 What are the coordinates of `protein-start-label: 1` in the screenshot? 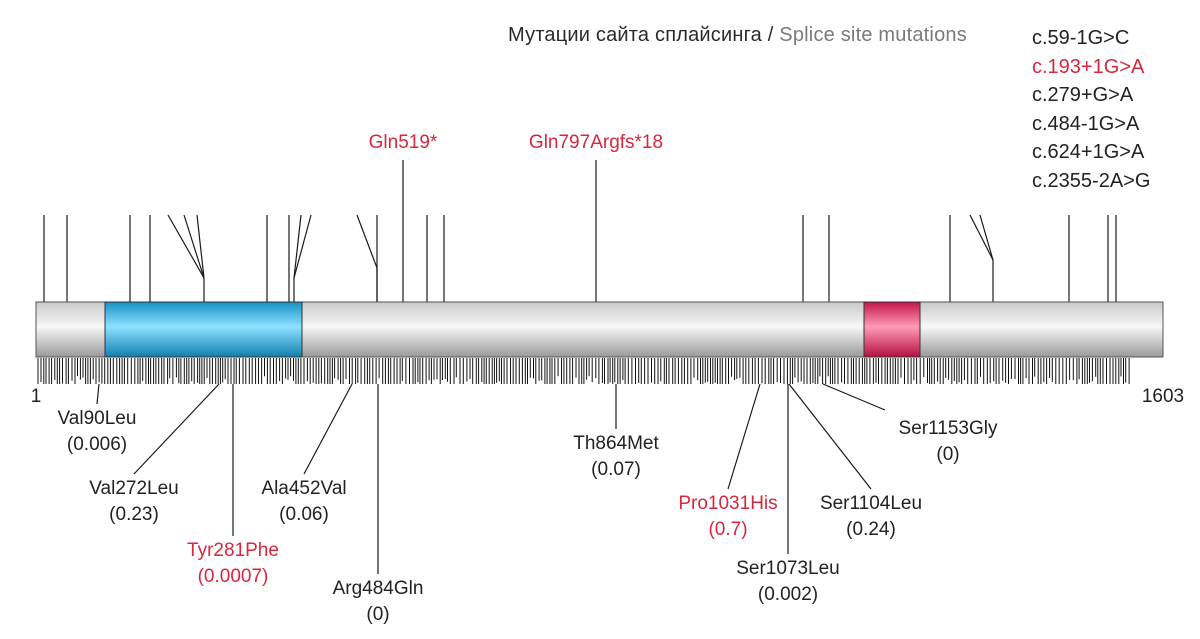 It's located at (36, 396).